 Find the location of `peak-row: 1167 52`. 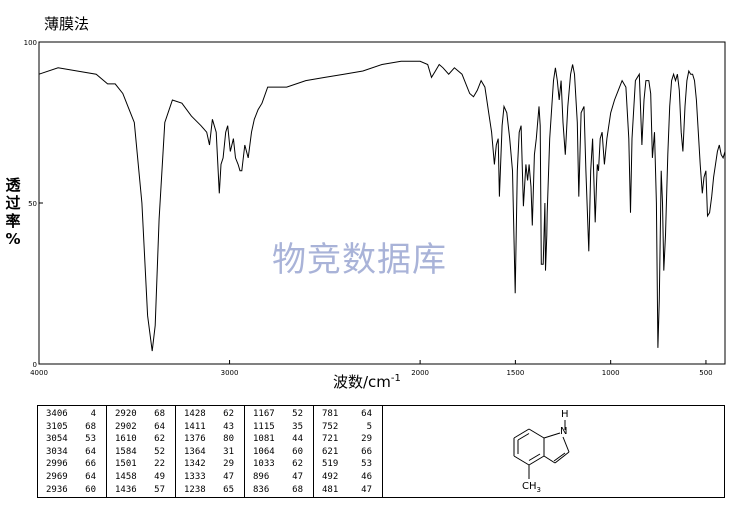

peak-row: 1167 52 is located at coordinates (280, 414).